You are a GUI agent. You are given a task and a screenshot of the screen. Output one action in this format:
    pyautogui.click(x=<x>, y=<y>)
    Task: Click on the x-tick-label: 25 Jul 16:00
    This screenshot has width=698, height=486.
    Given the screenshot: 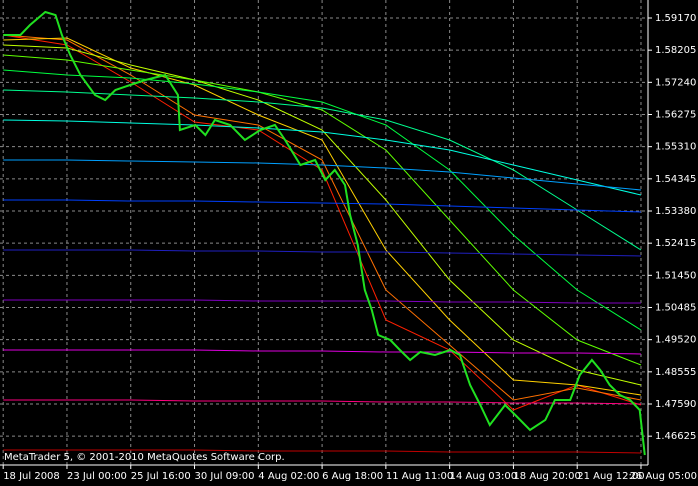 What is the action you would take?
    pyautogui.click(x=161, y=476)
    